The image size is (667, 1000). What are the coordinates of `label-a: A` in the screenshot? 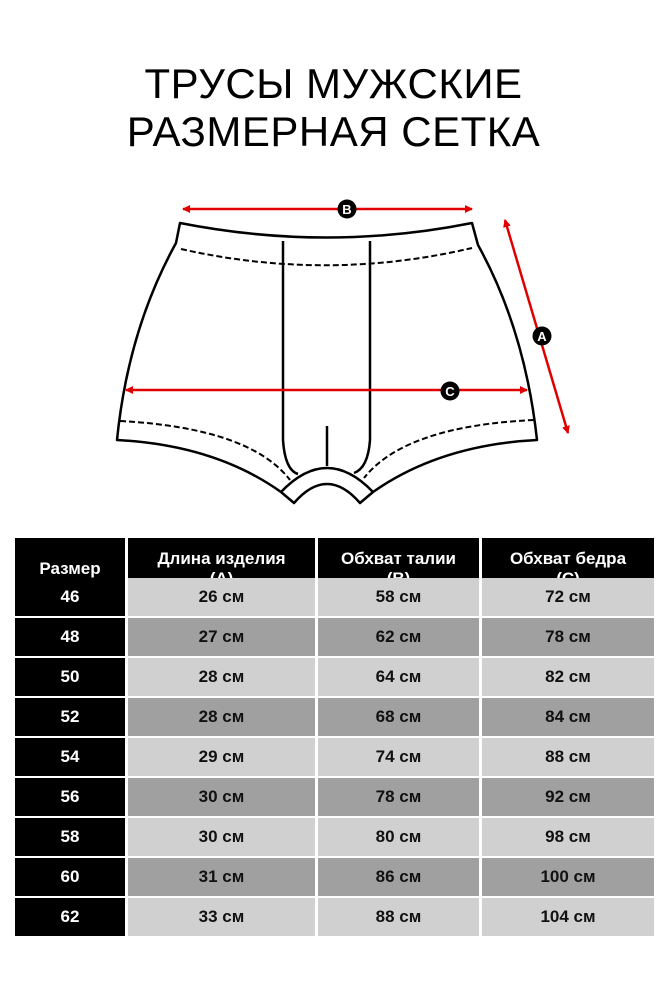 It's located at (542, 336).